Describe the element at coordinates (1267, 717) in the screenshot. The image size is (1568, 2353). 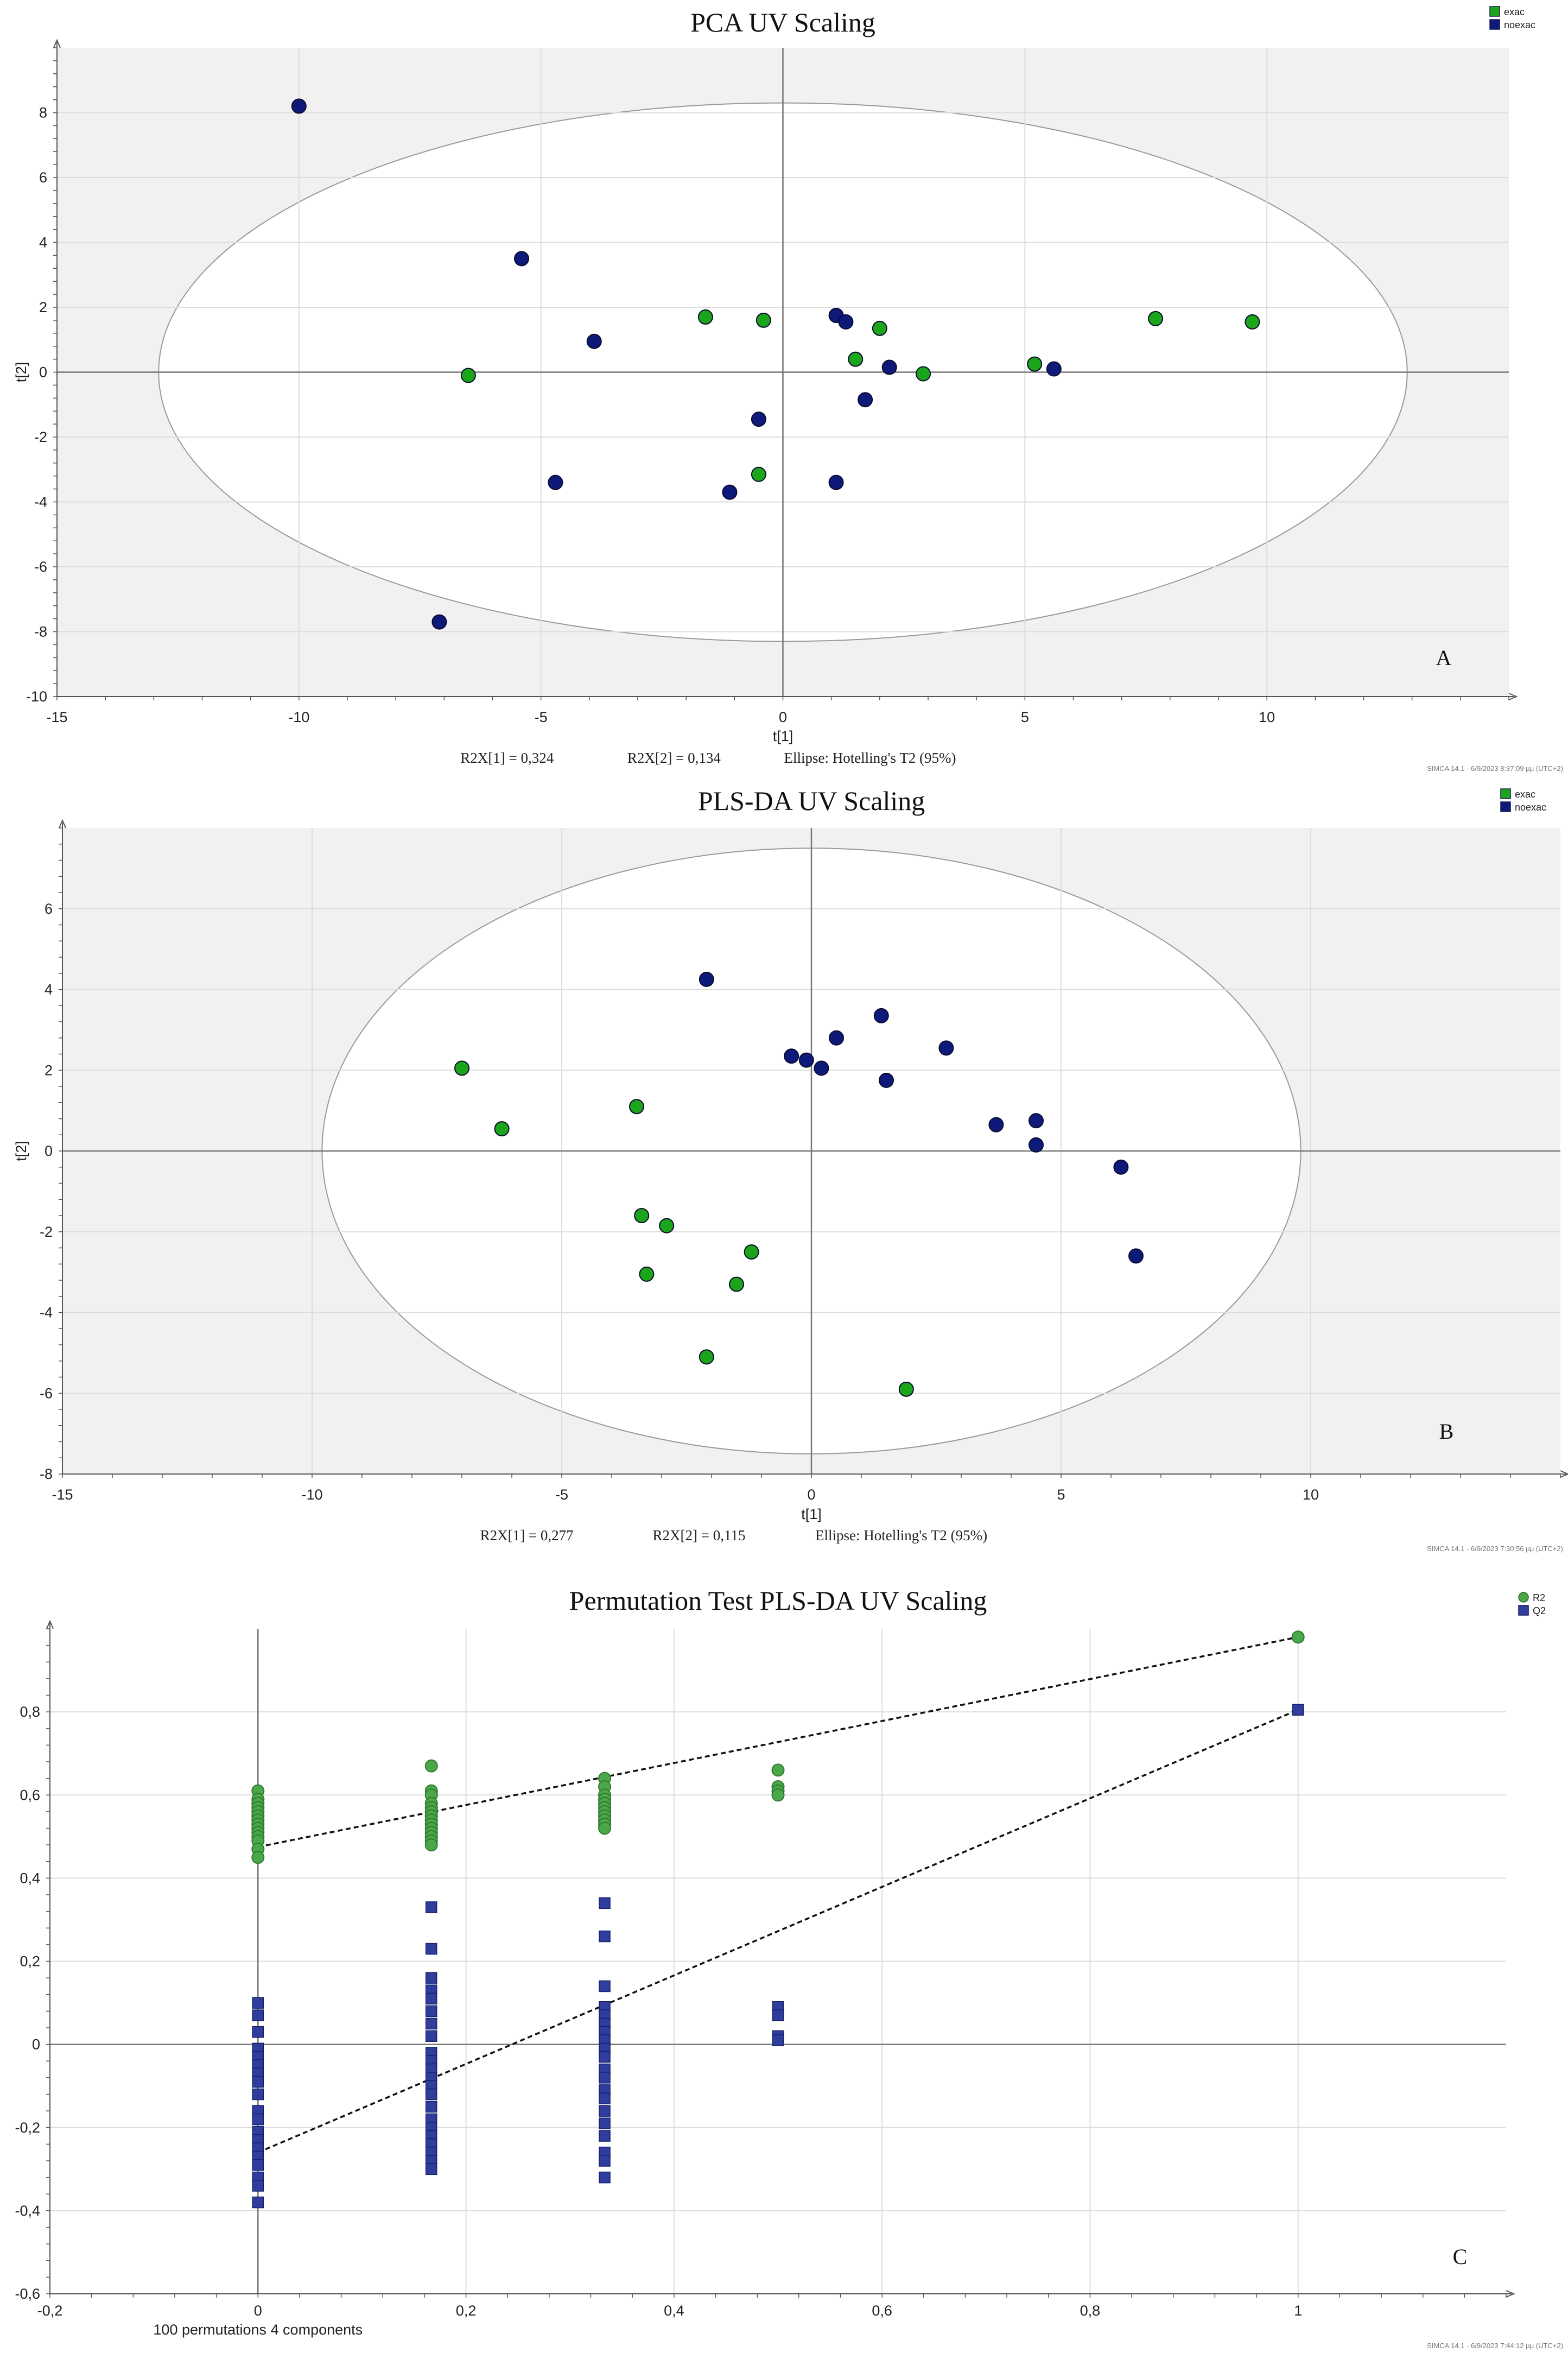
I see `x-tick-label: 10` at that location.